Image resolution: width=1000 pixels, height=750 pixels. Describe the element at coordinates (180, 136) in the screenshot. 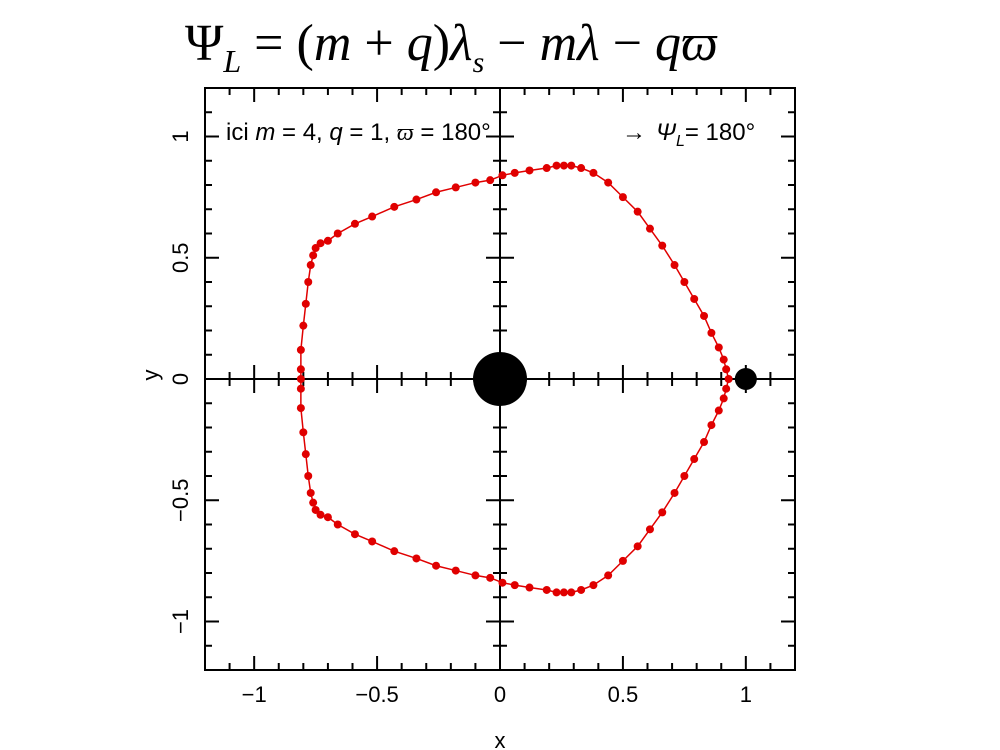

I see `y-tick-label: 1` at that location.